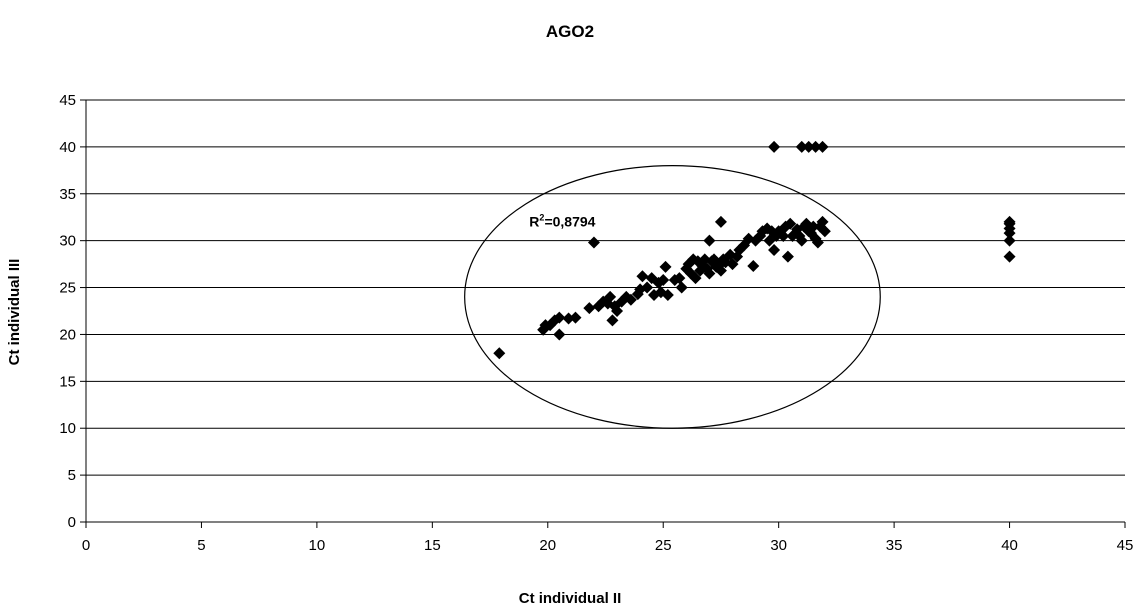 This screenshot has width=1140, height=615. Describe the element at coordinates (67, 147) in the screenshot. I see `y-tick-label-8: 40` at that location.